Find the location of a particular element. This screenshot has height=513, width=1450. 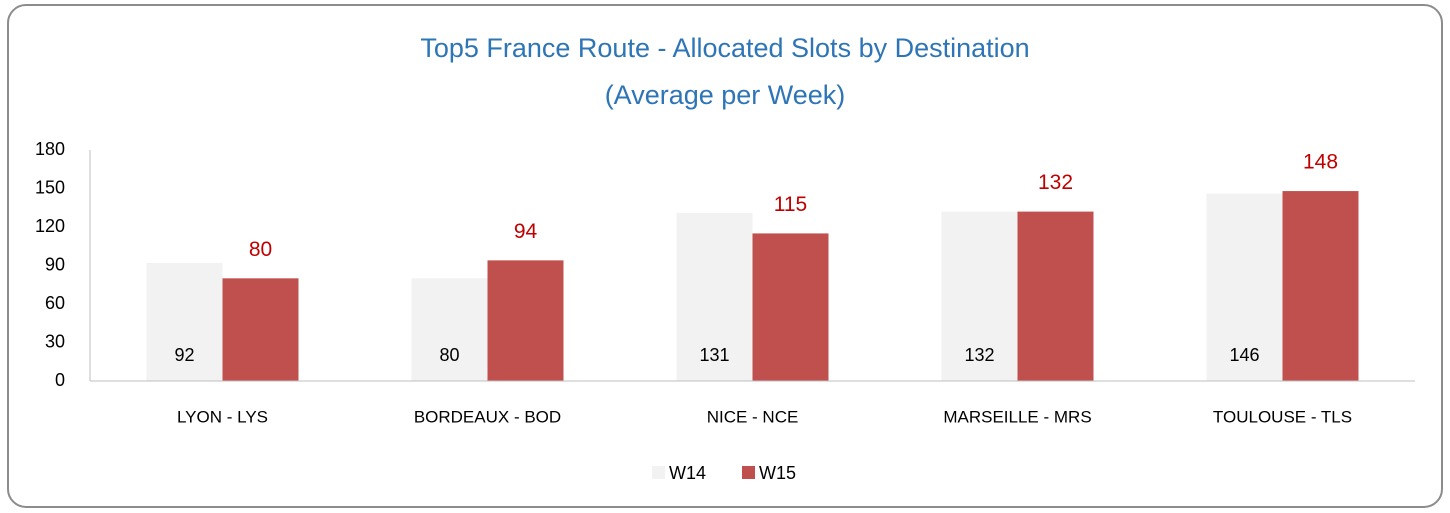

data-label: 131 is located at coordinates (714, 355).